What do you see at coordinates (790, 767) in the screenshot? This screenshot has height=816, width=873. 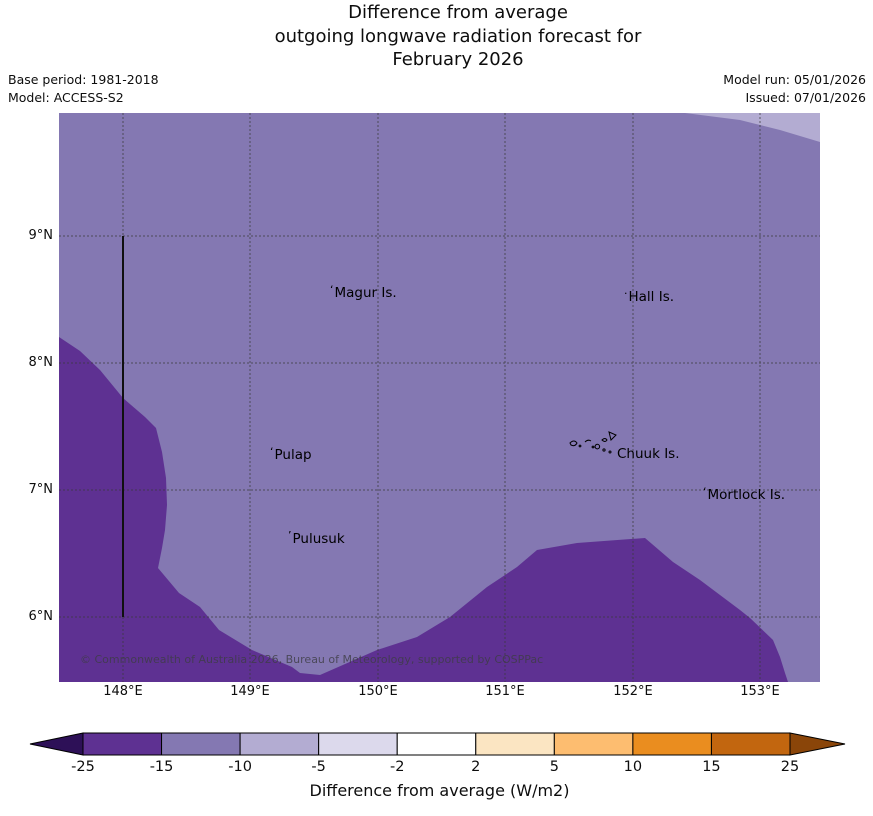 I see `colorbar-tick-label: 25` at bounding box center [790, 767].